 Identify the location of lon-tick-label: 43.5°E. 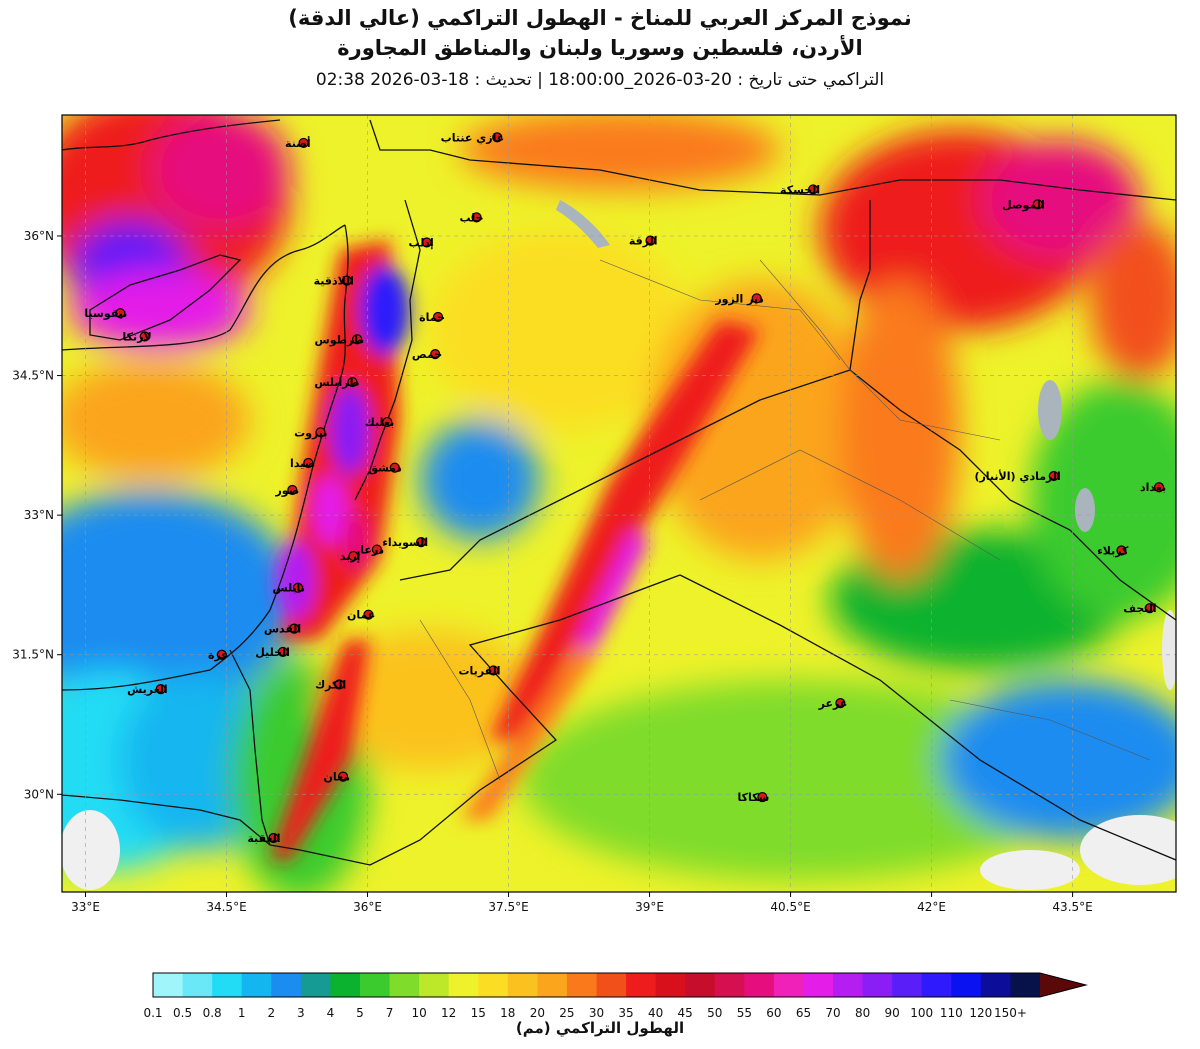
(1072, 907).